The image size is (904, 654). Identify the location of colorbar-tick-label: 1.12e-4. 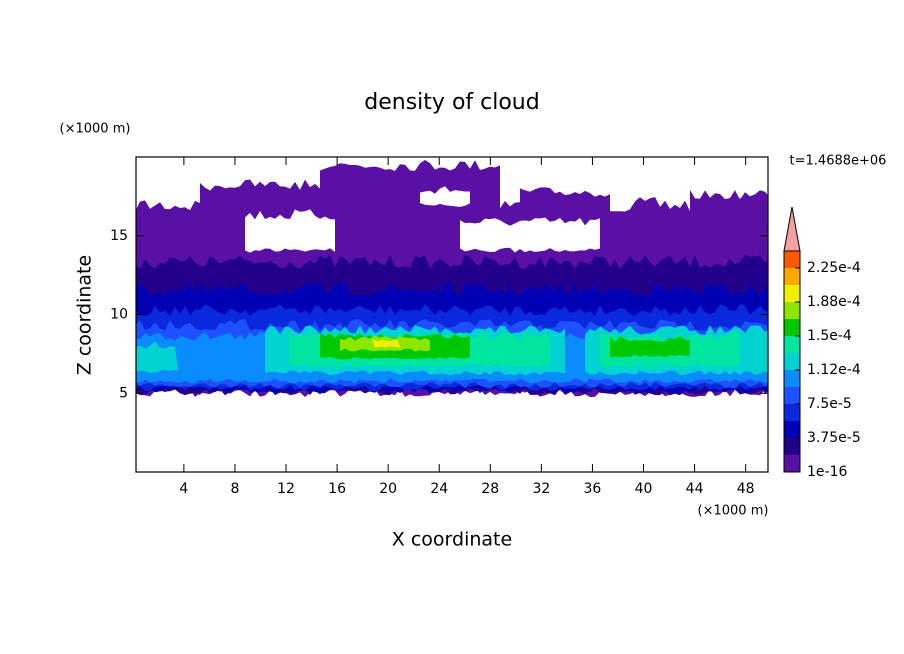
(834, 370).